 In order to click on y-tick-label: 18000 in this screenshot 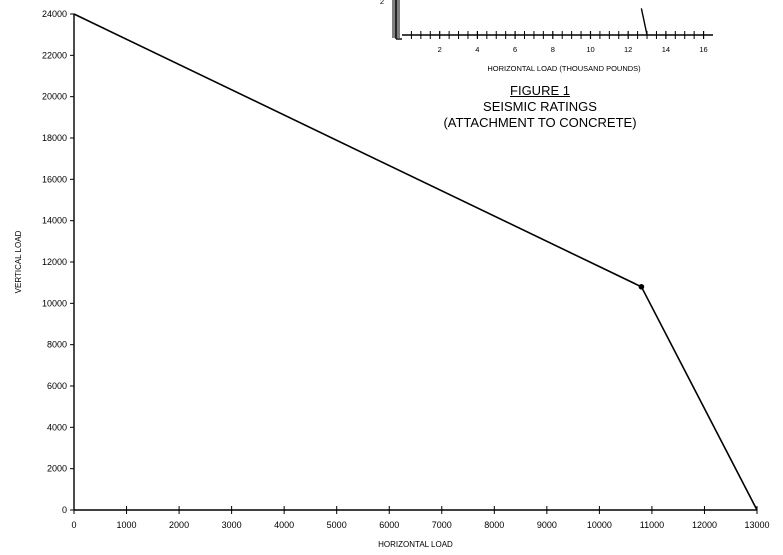, I will do `click(54, 138)`.